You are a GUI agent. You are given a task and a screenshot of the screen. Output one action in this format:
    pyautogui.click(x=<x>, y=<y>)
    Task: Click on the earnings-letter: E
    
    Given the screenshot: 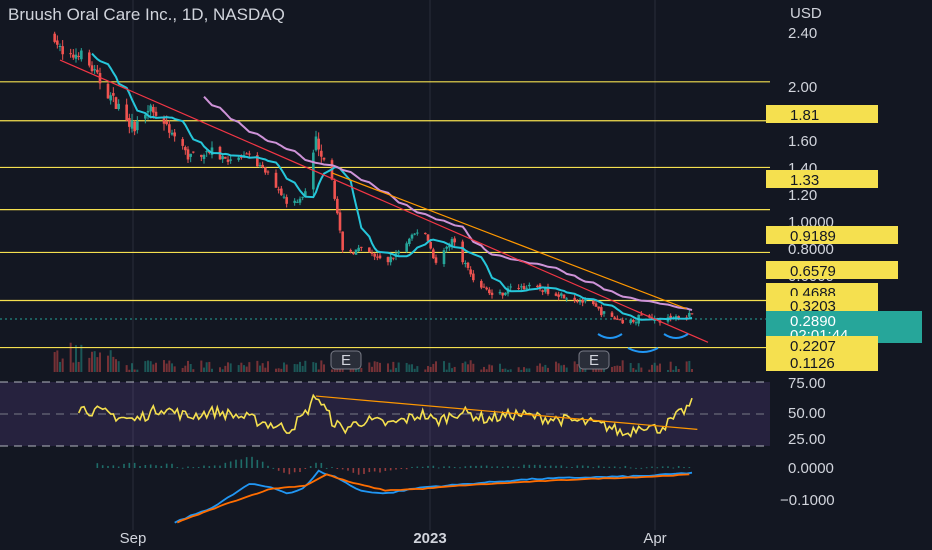 What is the action you would take?
    pyautogui.click(x=594, y=360)
    